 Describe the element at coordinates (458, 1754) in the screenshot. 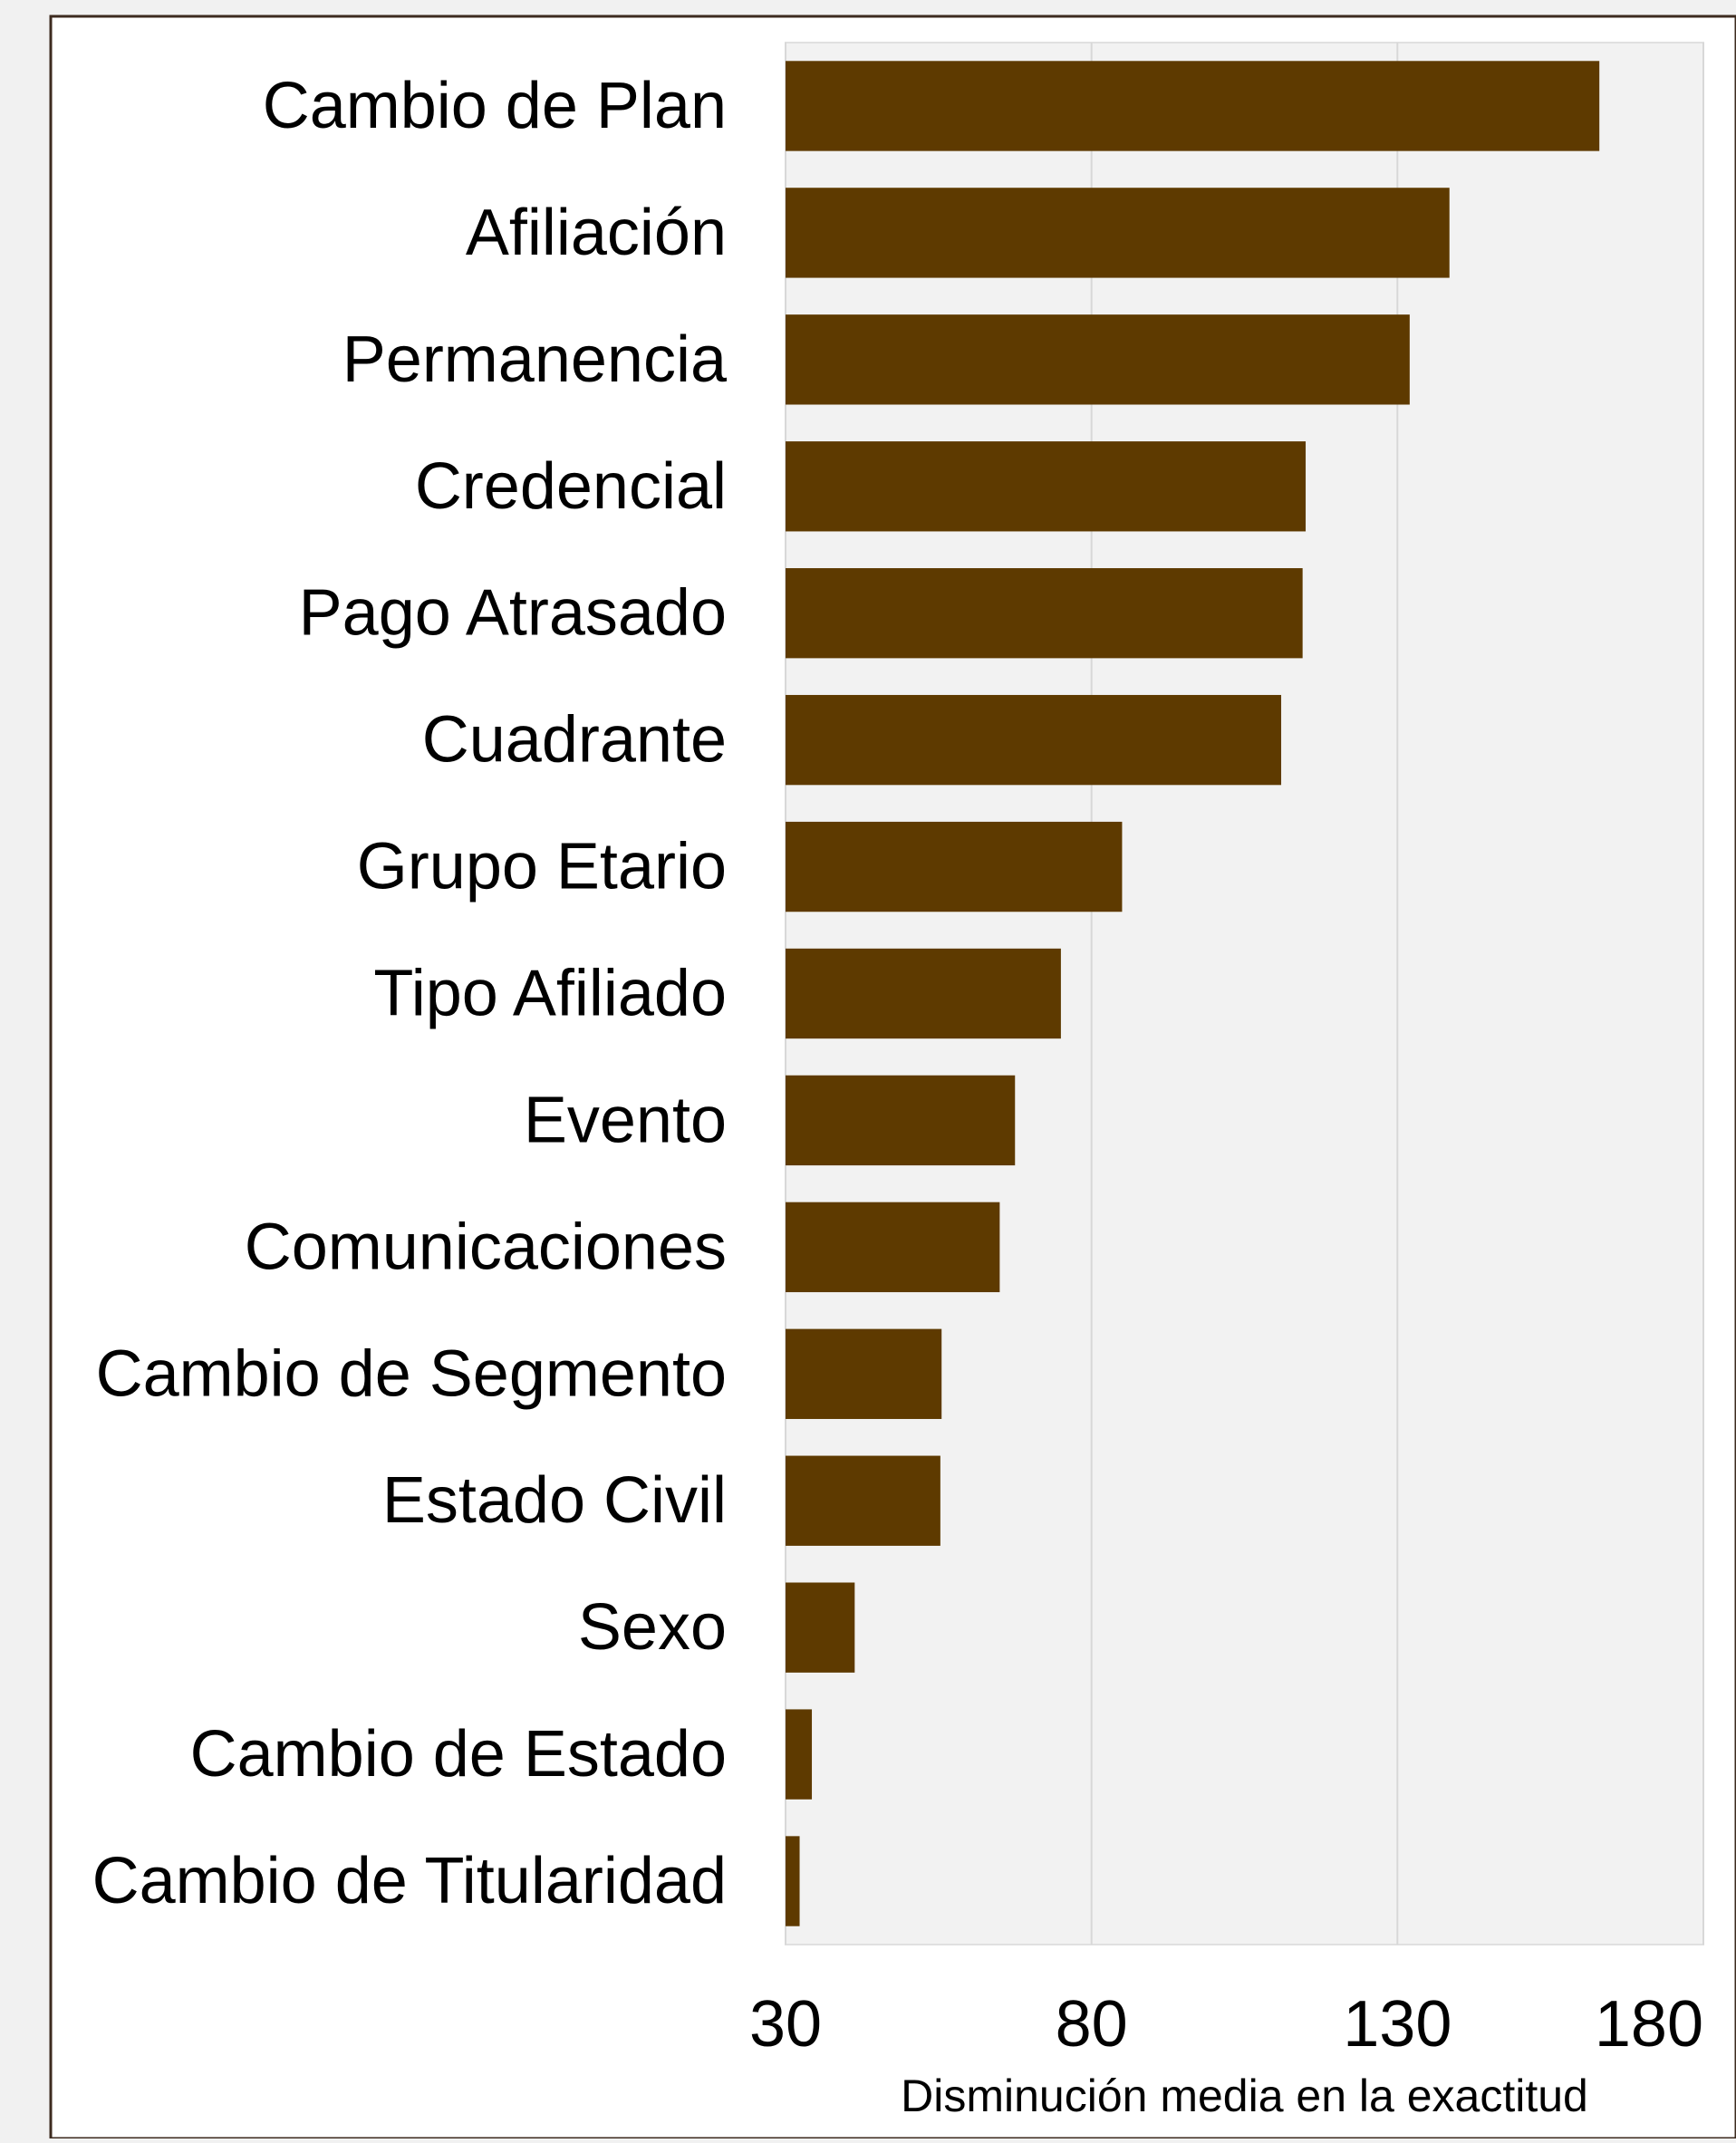

I see `category-label-13: Cambio de Estado` at that location.